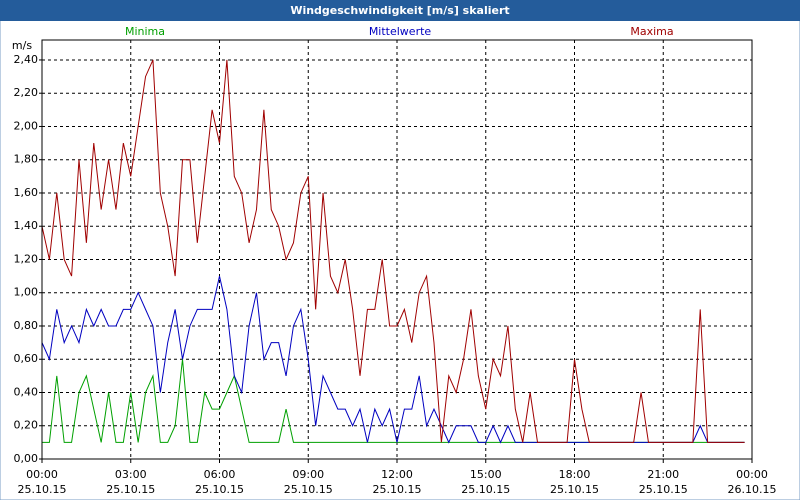 The image size is (800, 500). Describe the element at coordinates (145, 31) in the screenshot. I see `legend-label: Minima` at that location.